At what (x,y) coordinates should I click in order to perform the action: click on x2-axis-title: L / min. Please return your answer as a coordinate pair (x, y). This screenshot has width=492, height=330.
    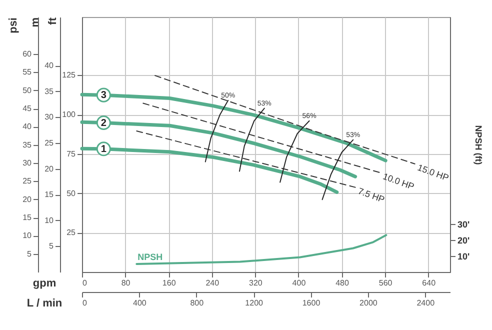
    Looking at the image, I should click on (44, 304).